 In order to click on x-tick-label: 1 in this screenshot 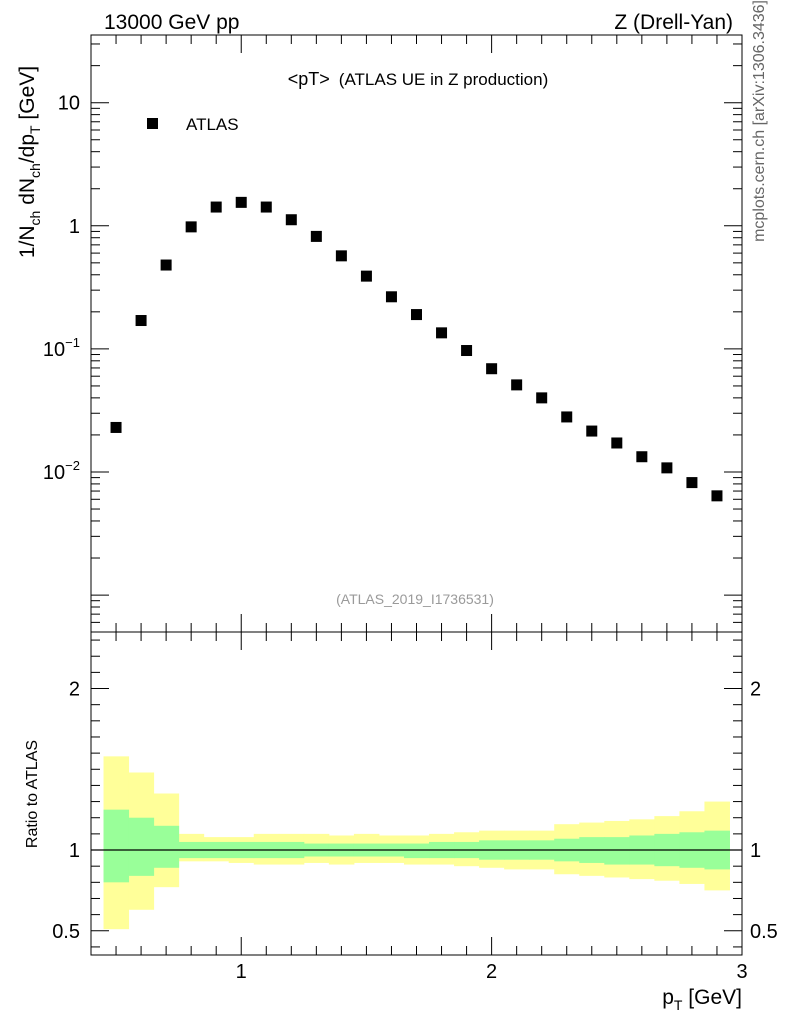, I will do `click(241, 972)`.